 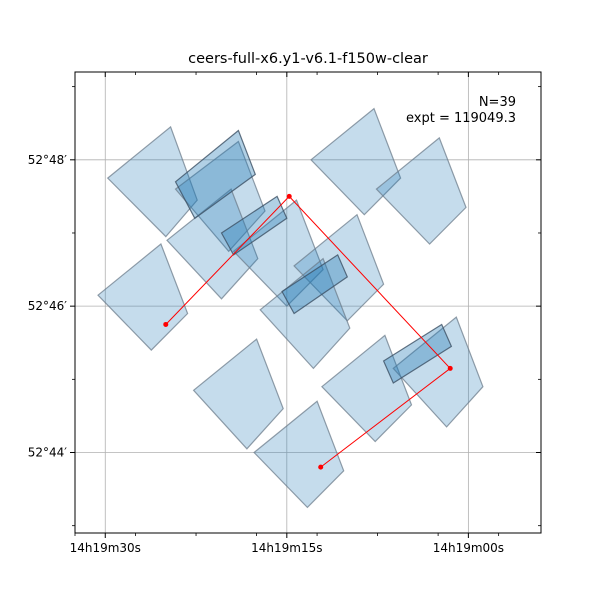 What do you see at coordinates (286, 548) in the screenshot?
I see `x-tick-label: 14h19m15s` at bounding box center [286, 548].